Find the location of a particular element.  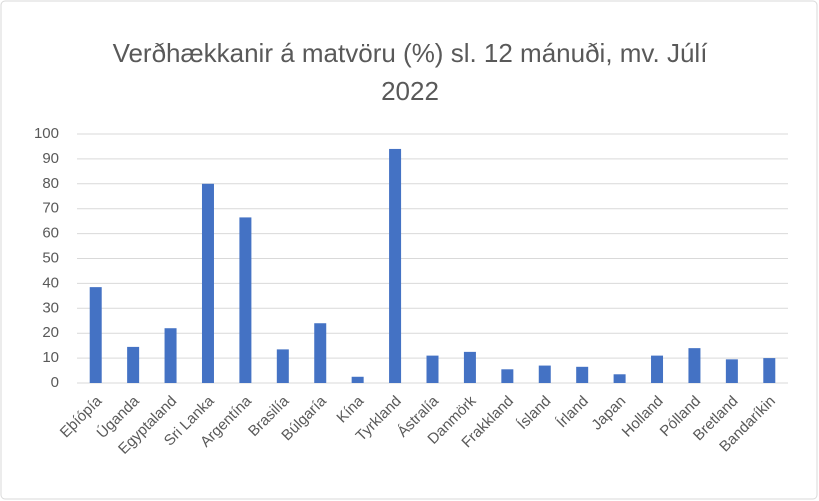

y-tick-label: 30 is located at coordinates (50, 307).